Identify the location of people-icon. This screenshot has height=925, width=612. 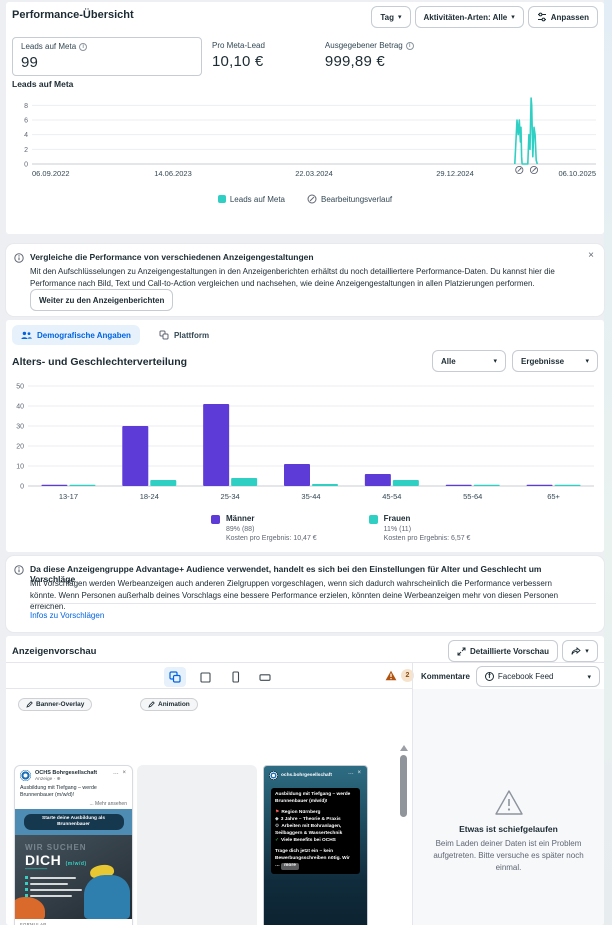
(26, 335).